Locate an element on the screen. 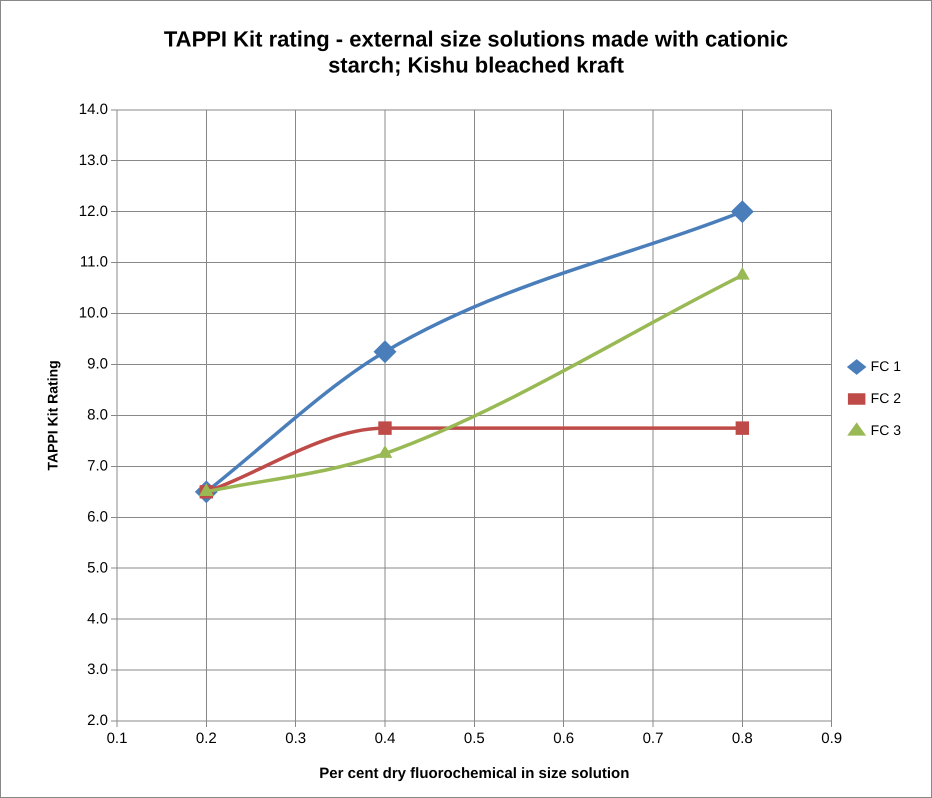  x-tick-label: 0.4 is located at coordinates (385, 739).